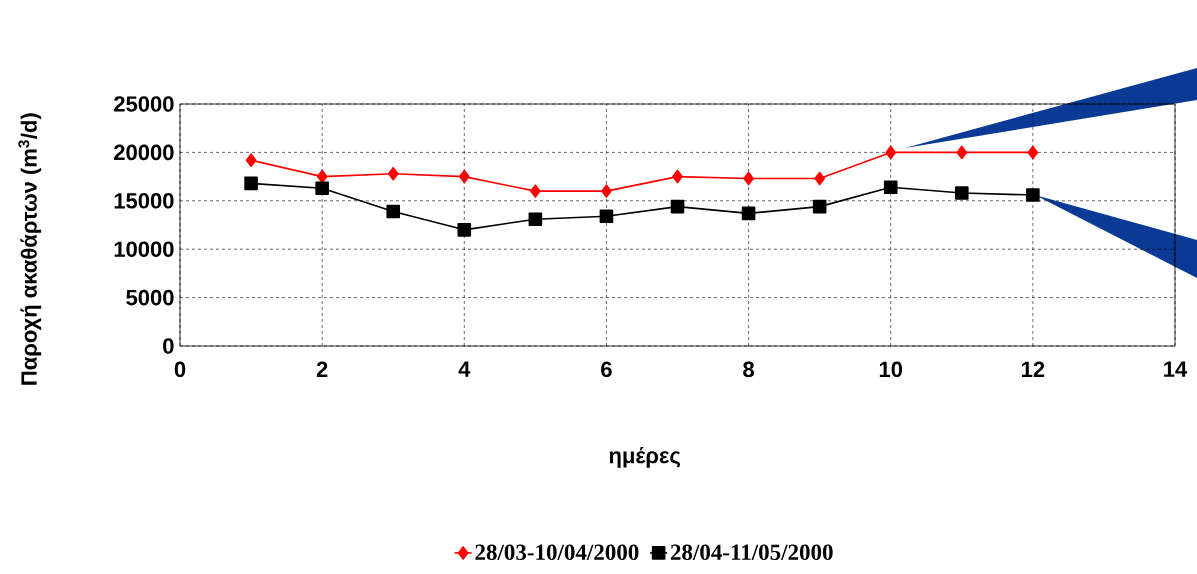 The image size is (1197, 574). What do you see at coordinates (168, 346) in the screenshot?
I see `y-tick-label: 0` at bounding box center [168, 346].